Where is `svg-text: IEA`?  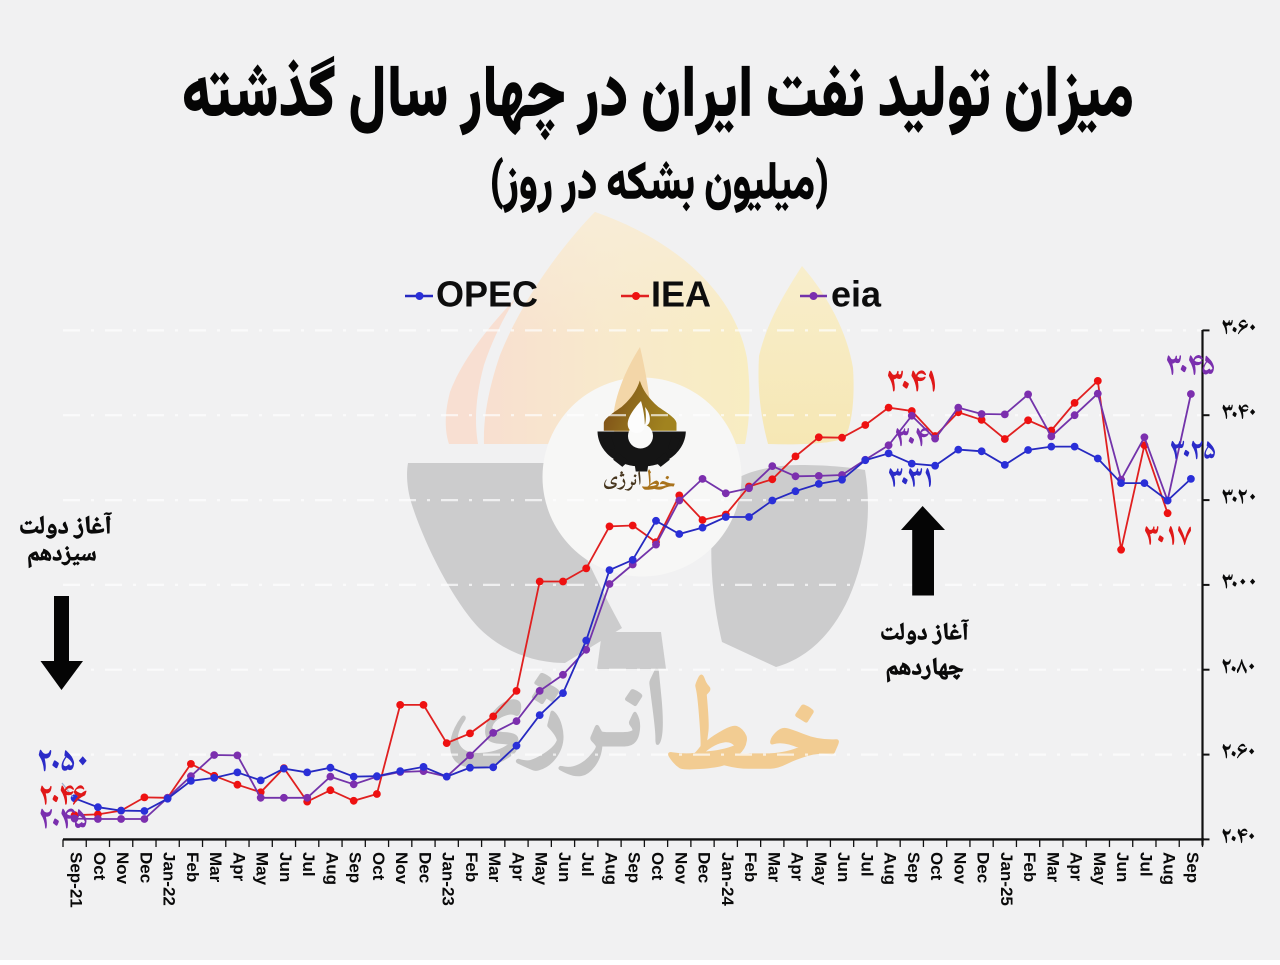
svg-text: IEA is located at coordinates (681, 294).